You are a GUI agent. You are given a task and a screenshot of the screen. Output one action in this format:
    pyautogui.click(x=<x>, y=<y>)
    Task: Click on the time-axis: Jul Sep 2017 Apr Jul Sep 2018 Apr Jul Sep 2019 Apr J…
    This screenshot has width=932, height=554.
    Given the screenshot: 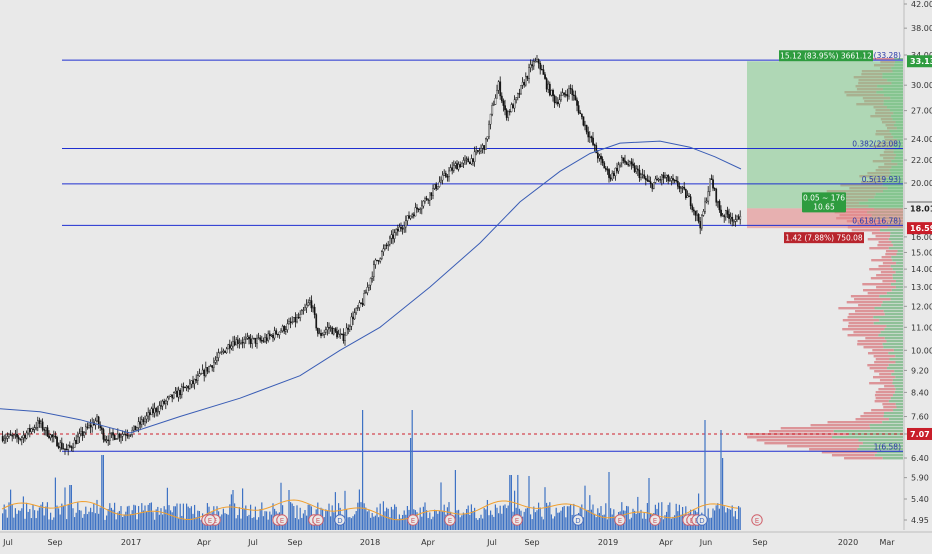 What is the action you would take?
    pyautogui.click(x=466, y=539)
    